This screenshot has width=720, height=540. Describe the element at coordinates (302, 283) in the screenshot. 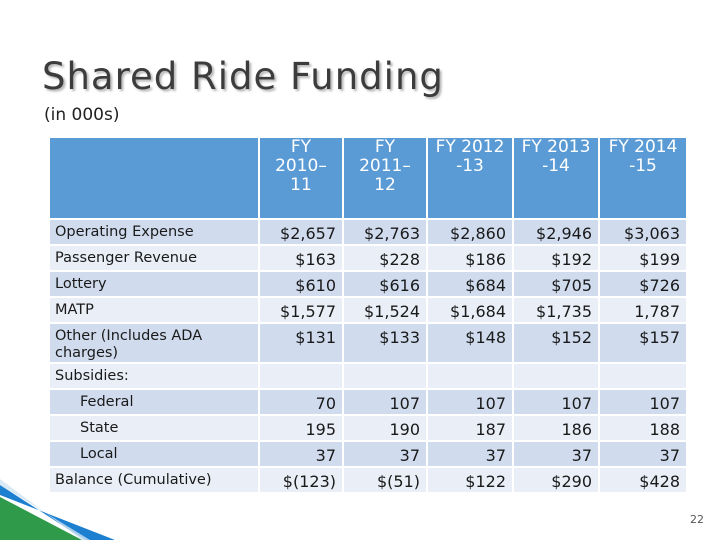

I see `value-cell: $610` at that location.